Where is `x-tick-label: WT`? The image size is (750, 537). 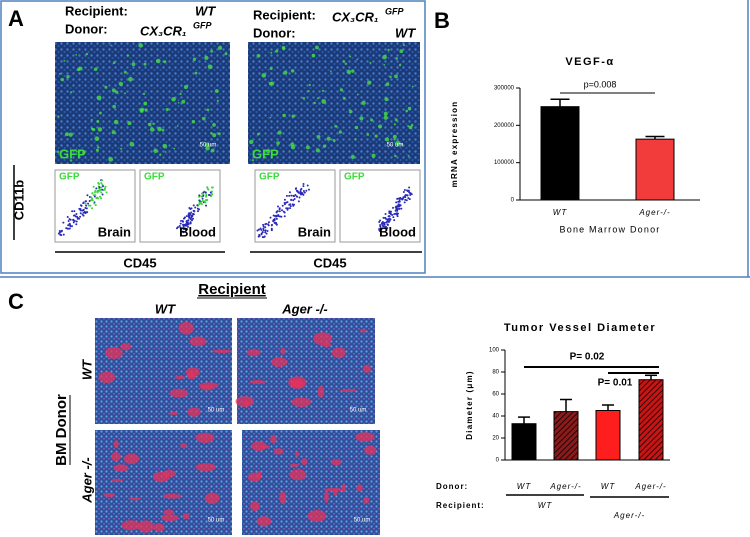 x-tick-label: WT is located at coordinates (560, 212).